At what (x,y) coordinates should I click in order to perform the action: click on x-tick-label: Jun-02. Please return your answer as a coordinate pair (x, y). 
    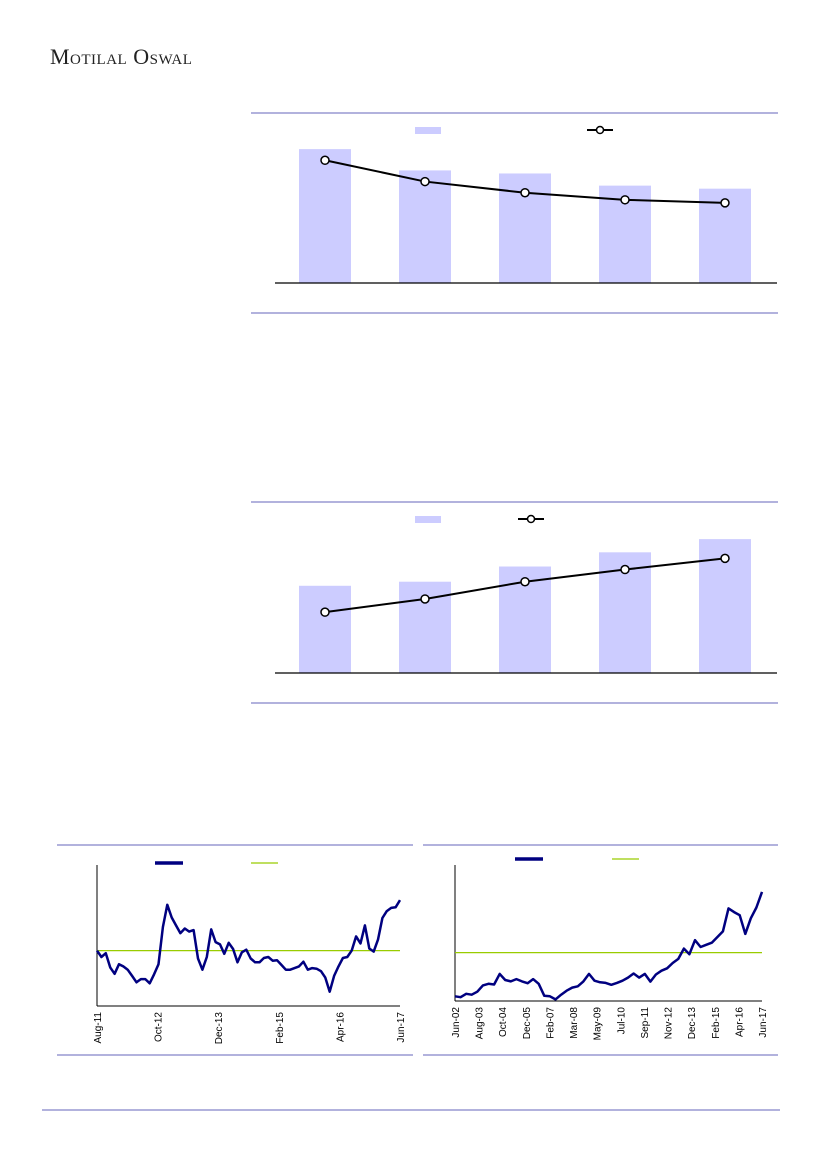
    Looking at the image, I should click on (456, 1022).